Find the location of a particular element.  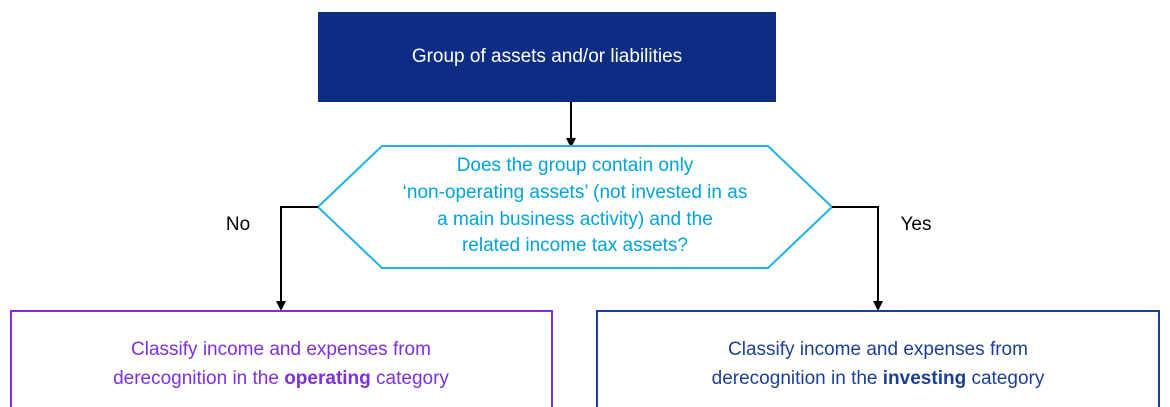

start-box is located at coordinates (547, 57).